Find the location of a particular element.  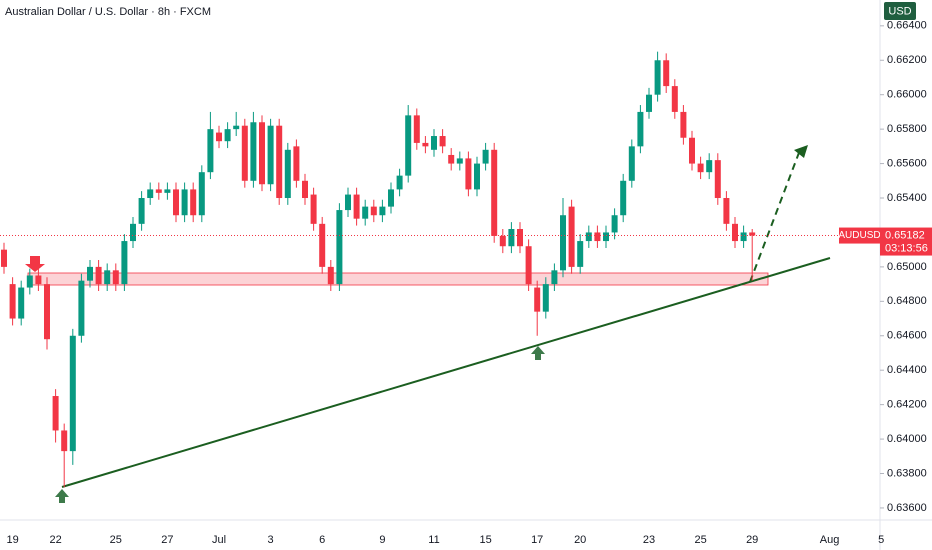

x-tick-label: Aug is located at coordinates (830, 540).